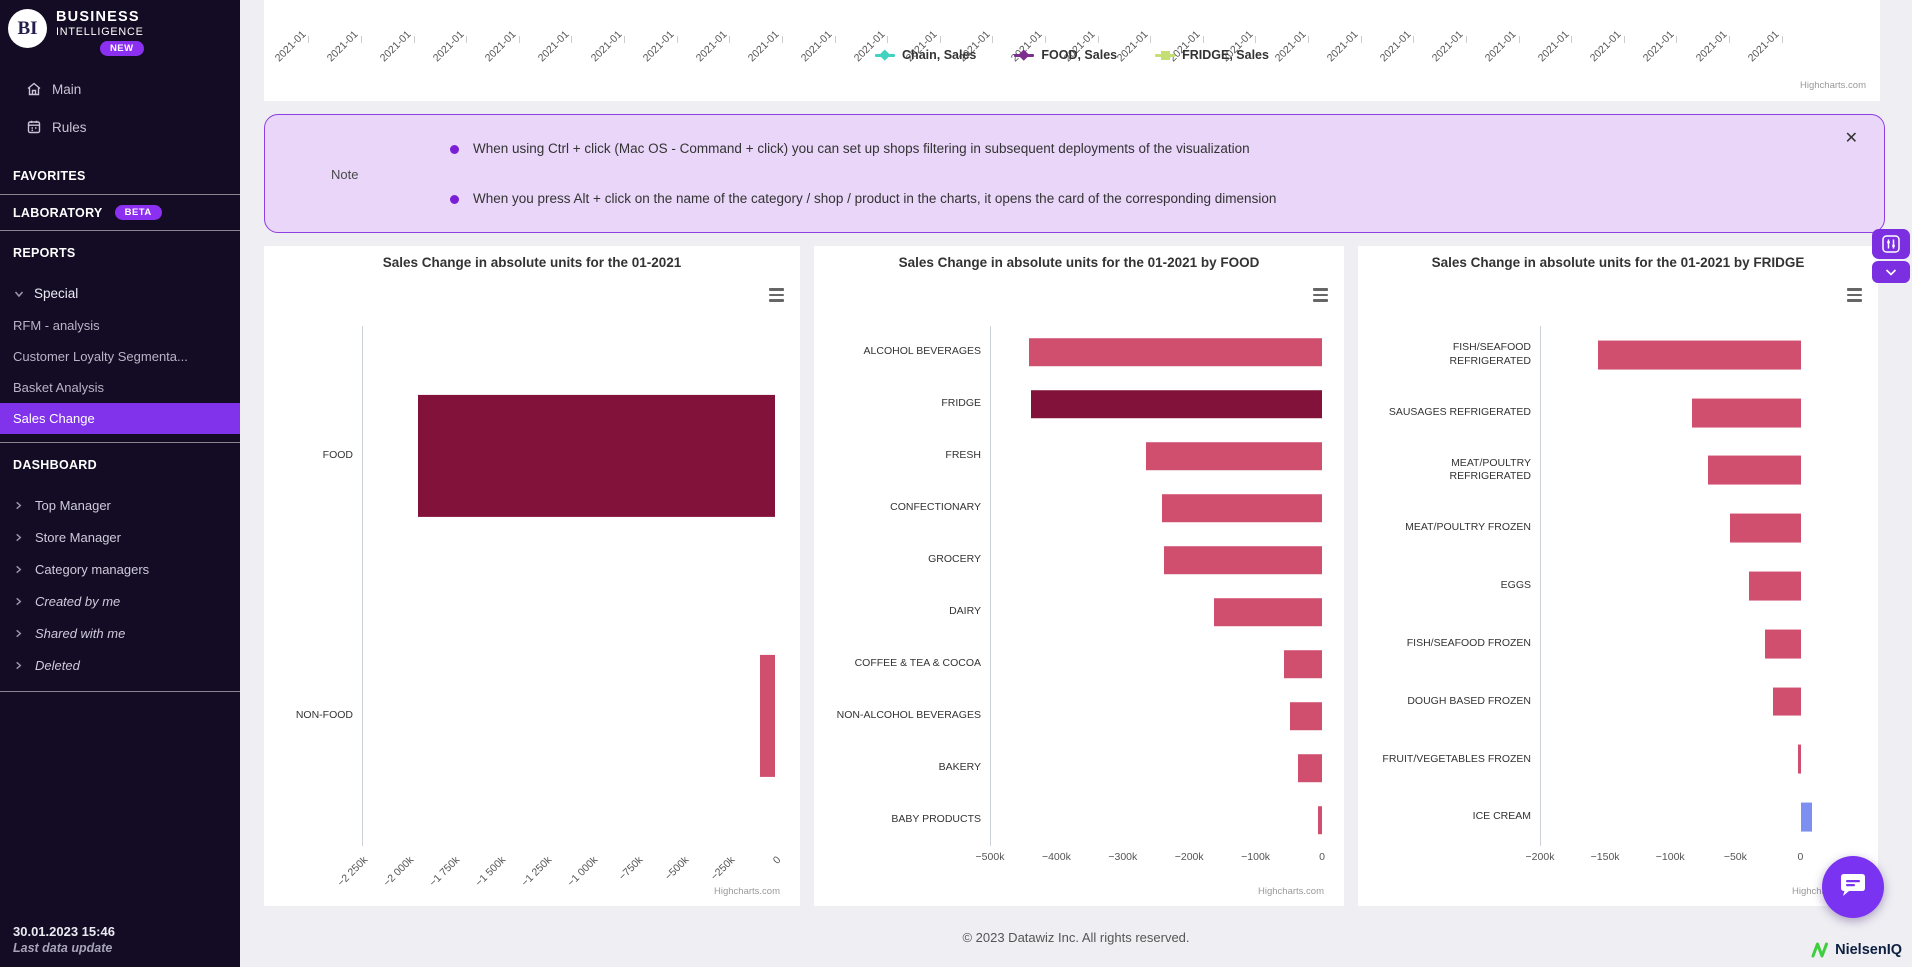 The height and width of the screenshot is (967, 1912). I want to click on category-label: GROCERY, so click(954, 559).